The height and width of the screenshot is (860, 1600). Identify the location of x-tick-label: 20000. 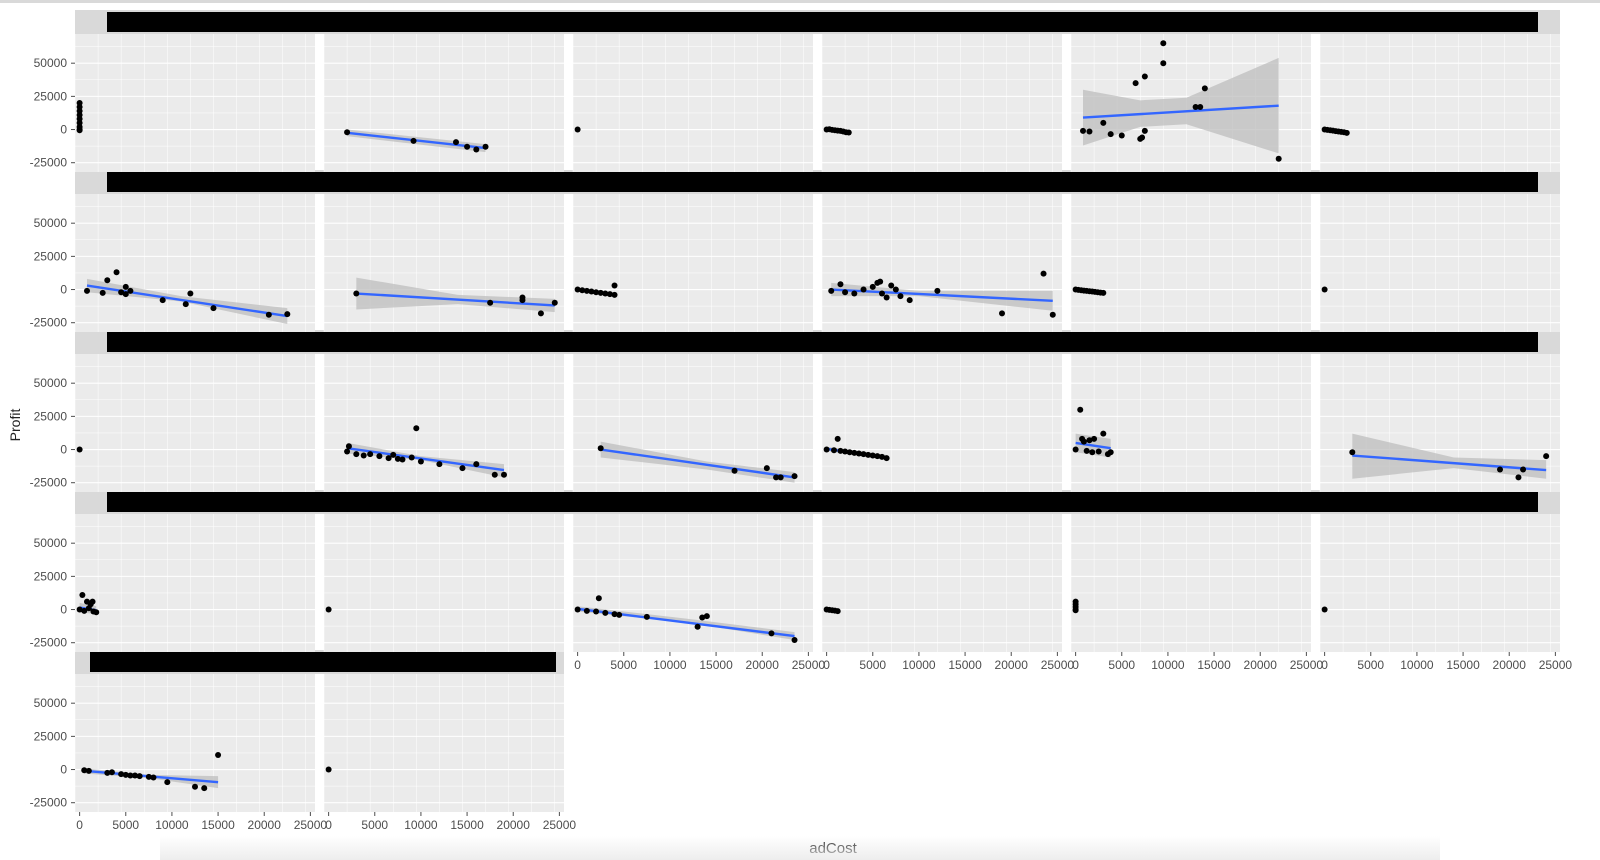
(1012, 665).